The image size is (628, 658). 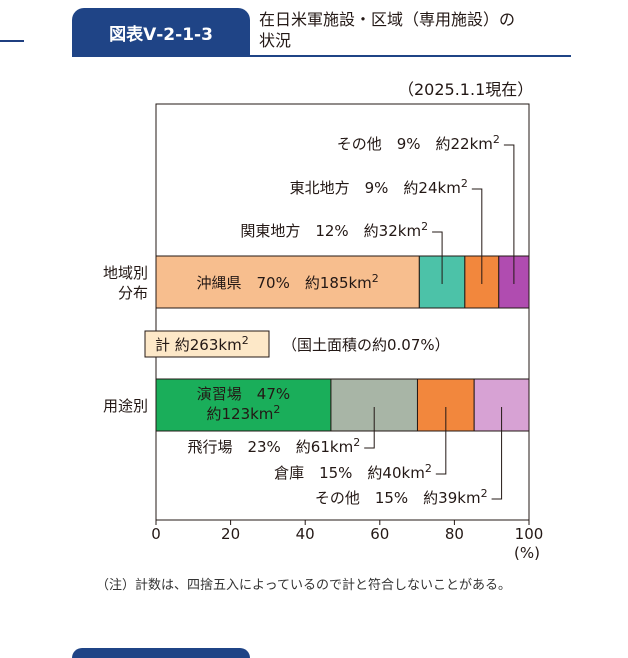 I want to click on total-box, so click(x=207, y=344).